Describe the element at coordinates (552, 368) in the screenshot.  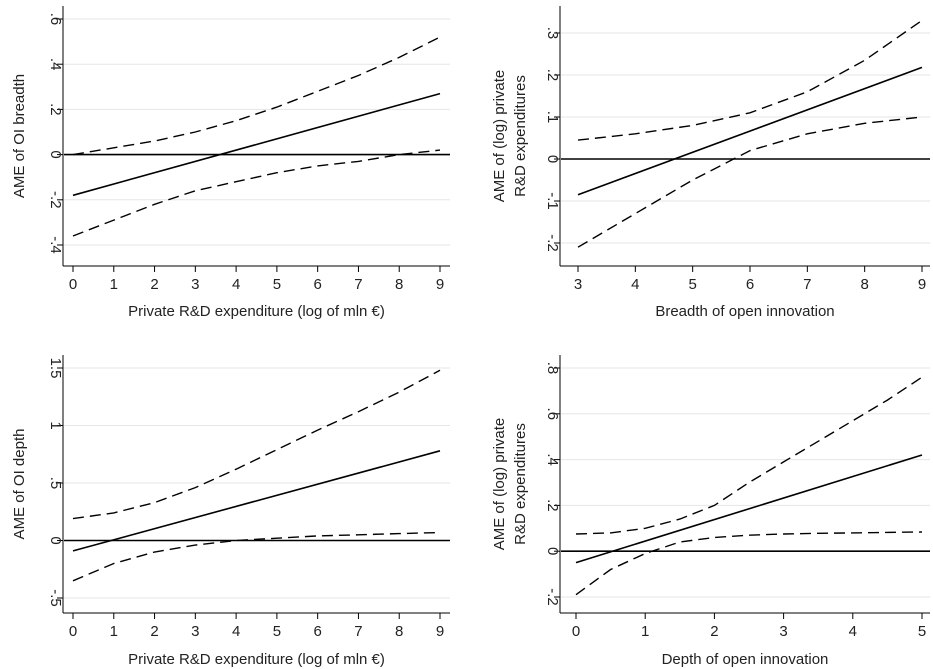
I see `y-tick-label: .8` at that location.